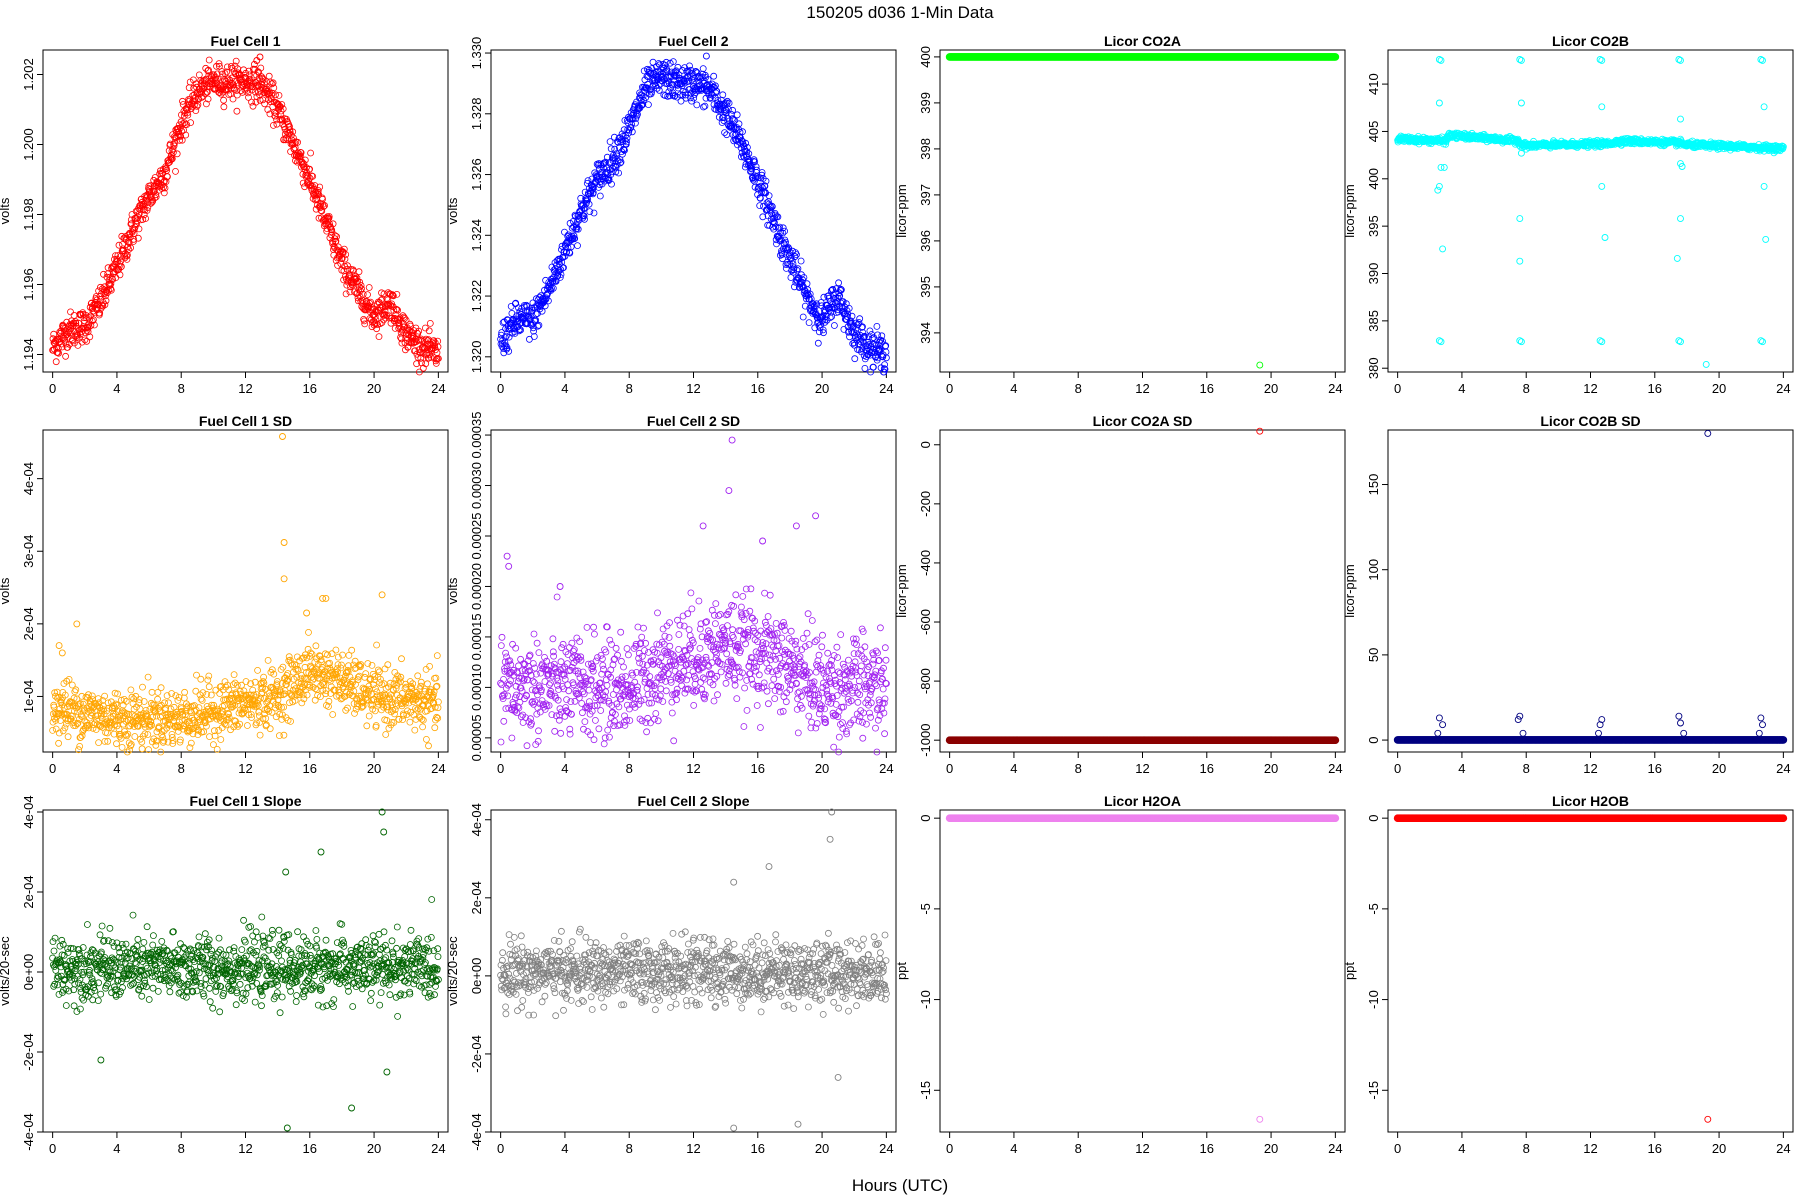 This screenshot has height=1200, width=1800. I want to click on x-tick-label: 12, so click(245, 768).